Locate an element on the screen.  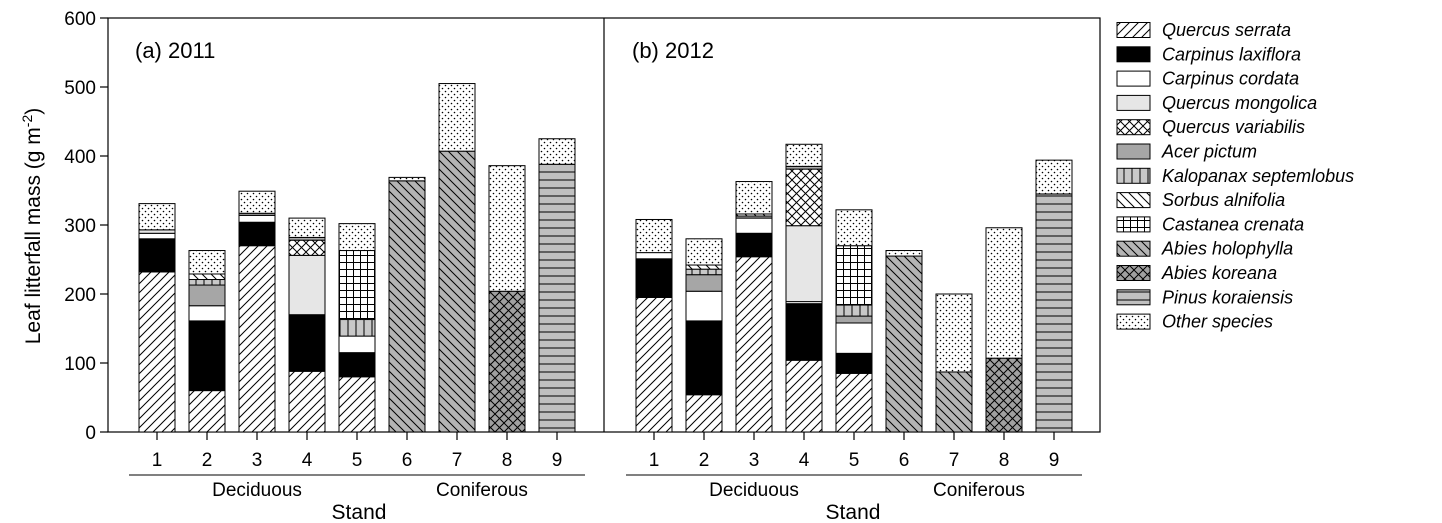
y-tick-label: 400 is located at coordinates (80, 157).